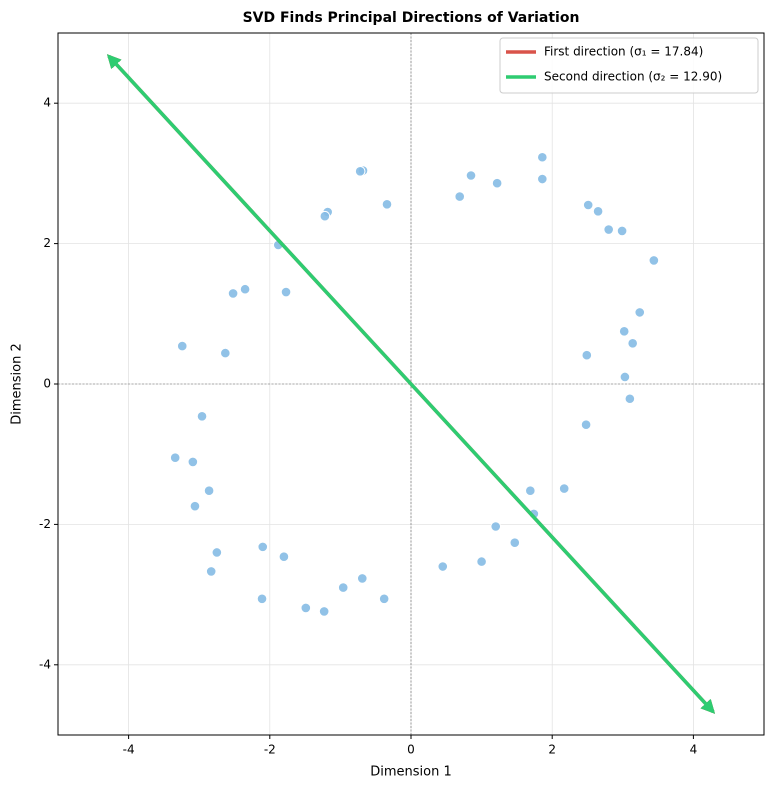 The width and height of the screenshot is (774, 794). I want to click on y-tick-label: -2, so click(45, 524).